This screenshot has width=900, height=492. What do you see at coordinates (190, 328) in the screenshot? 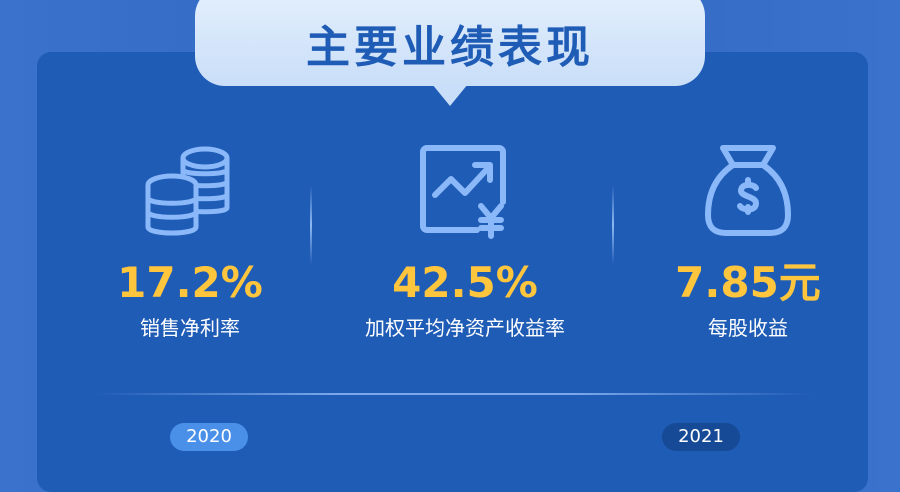
I see `metric-label: 销售净利率` at bounding box center [190, 328].